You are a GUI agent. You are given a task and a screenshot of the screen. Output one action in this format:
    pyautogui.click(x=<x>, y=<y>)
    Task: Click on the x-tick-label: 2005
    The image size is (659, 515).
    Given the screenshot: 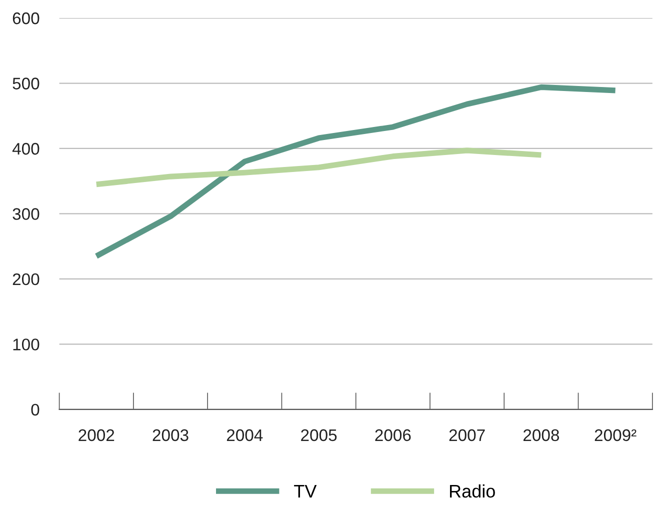 What is the action you would take?
    pyautogui.click(x=319, y=435)
    